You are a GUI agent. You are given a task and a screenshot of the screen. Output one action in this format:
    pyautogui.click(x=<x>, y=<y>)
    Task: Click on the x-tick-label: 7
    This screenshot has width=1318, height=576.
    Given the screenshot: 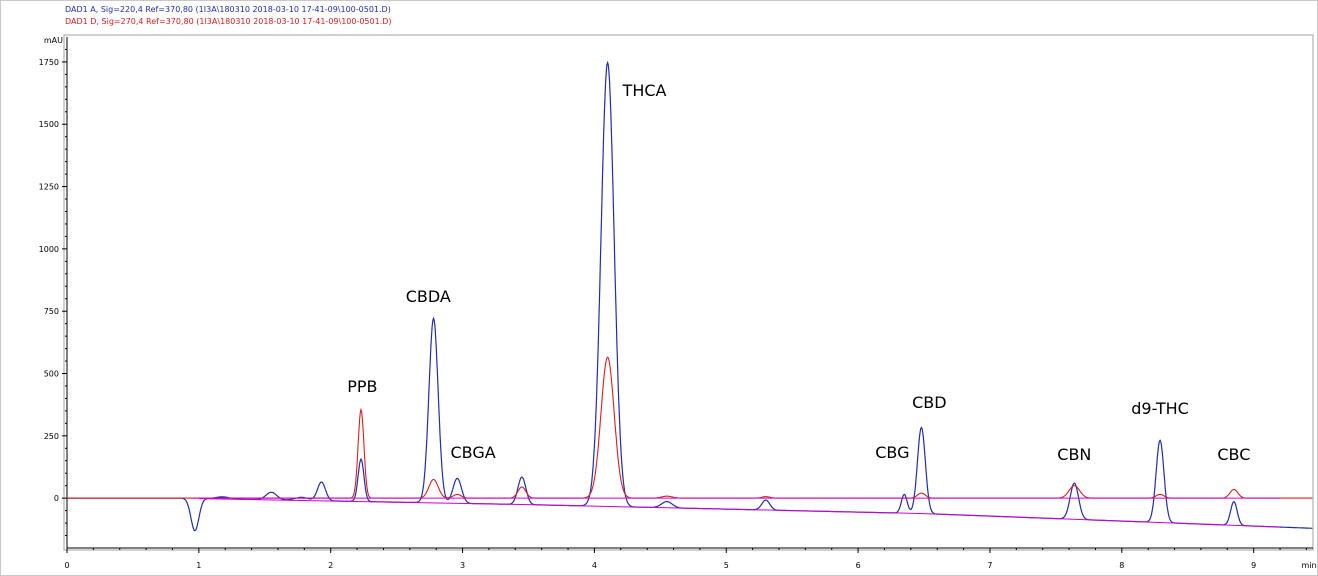 What is the action you would take?
    pyautogui.click(x=989, y=565)
    